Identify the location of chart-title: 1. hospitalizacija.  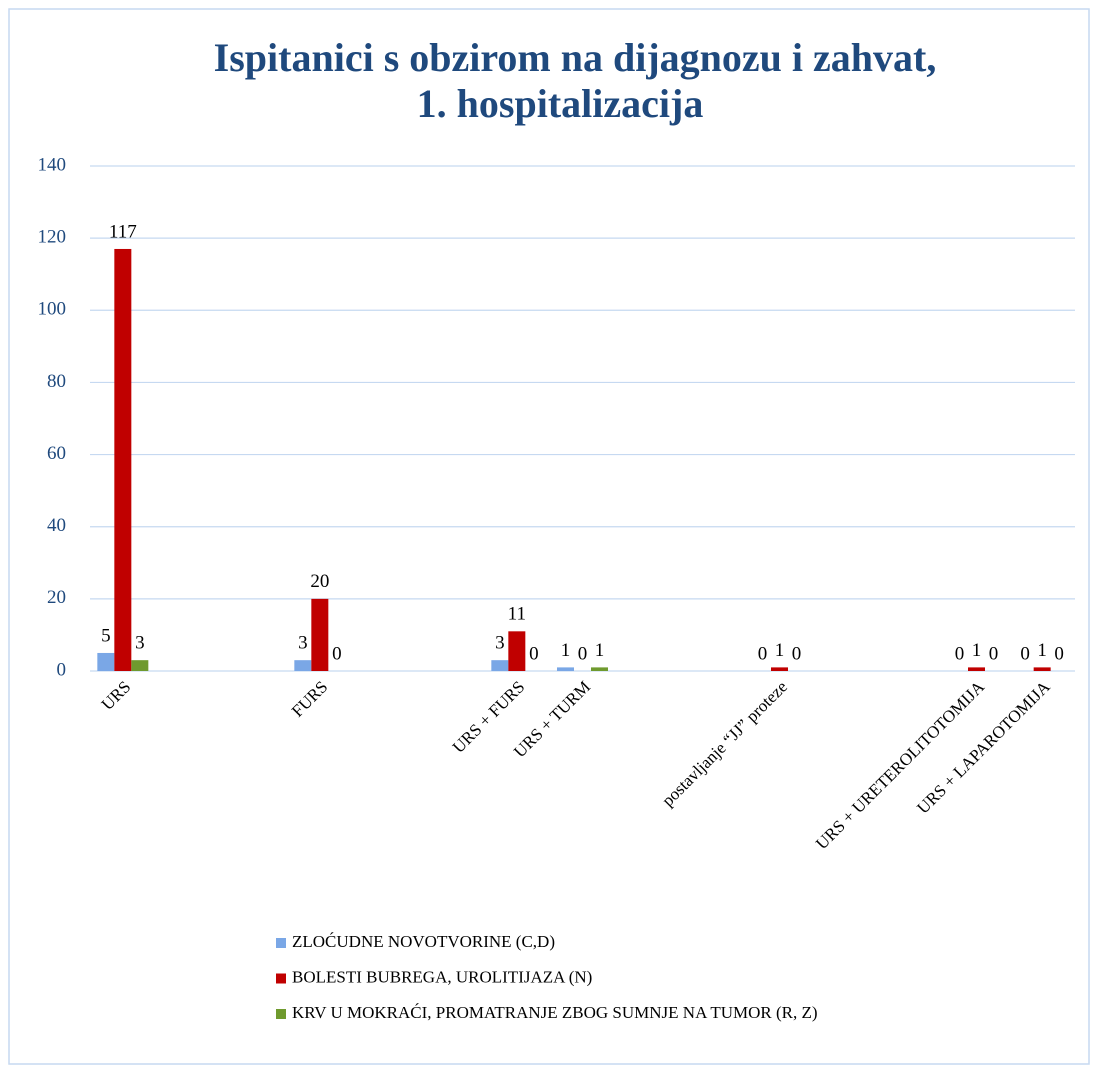
(560, 103).